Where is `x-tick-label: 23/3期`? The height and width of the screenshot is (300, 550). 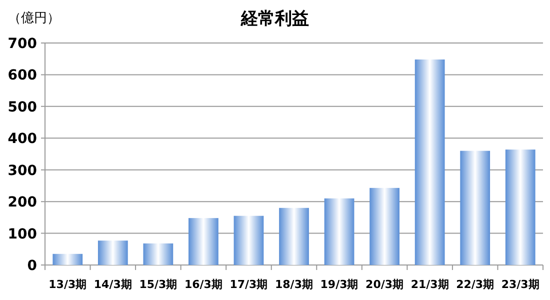 x-tick-label: 23/3期 is located at coordinates (520, 284).